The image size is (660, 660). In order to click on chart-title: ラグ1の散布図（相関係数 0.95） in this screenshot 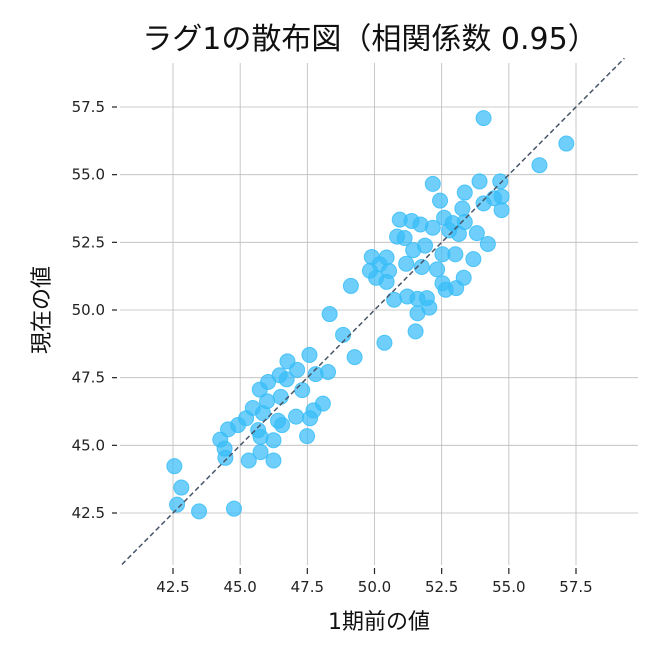, I will do `click(370, 39)`.